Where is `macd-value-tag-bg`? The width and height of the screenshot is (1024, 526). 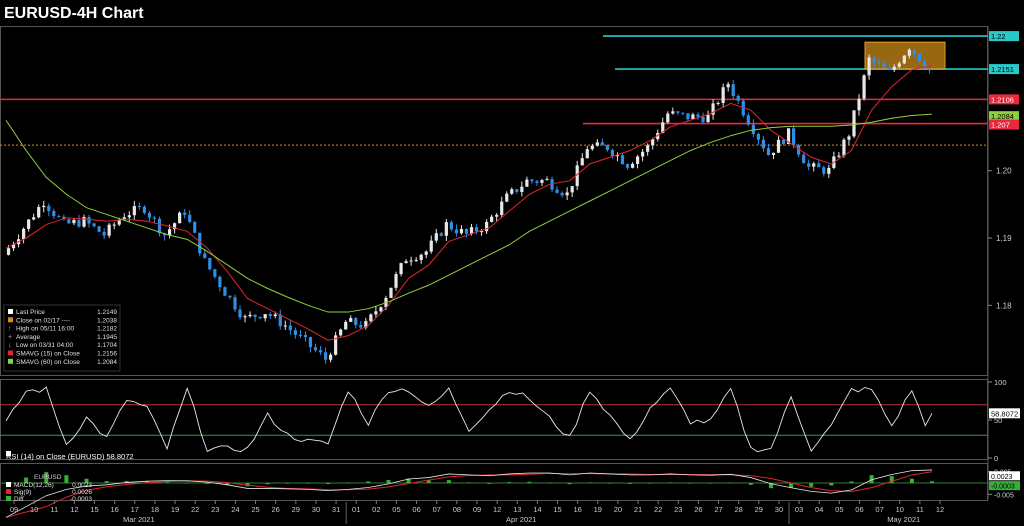 macd-value-tag-bg is located at coordinates (1004, 486).